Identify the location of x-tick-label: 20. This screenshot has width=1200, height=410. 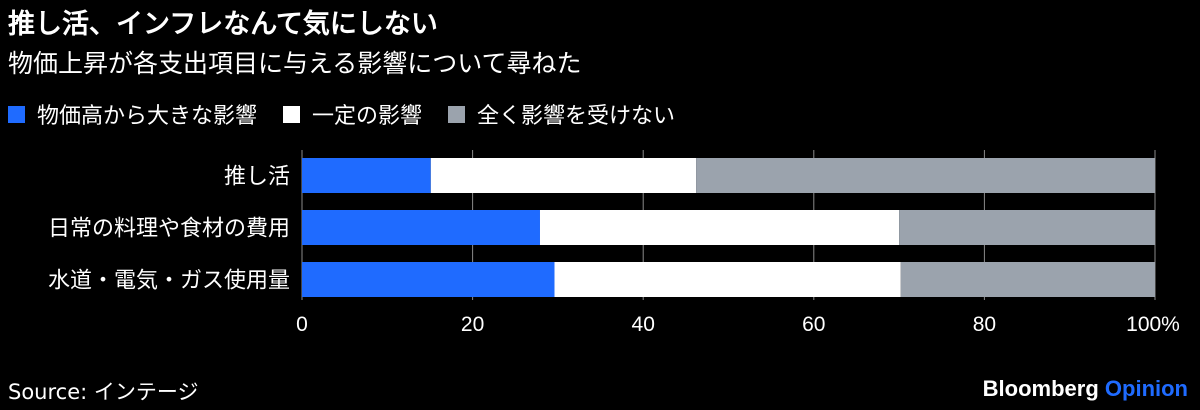
(472, 324).